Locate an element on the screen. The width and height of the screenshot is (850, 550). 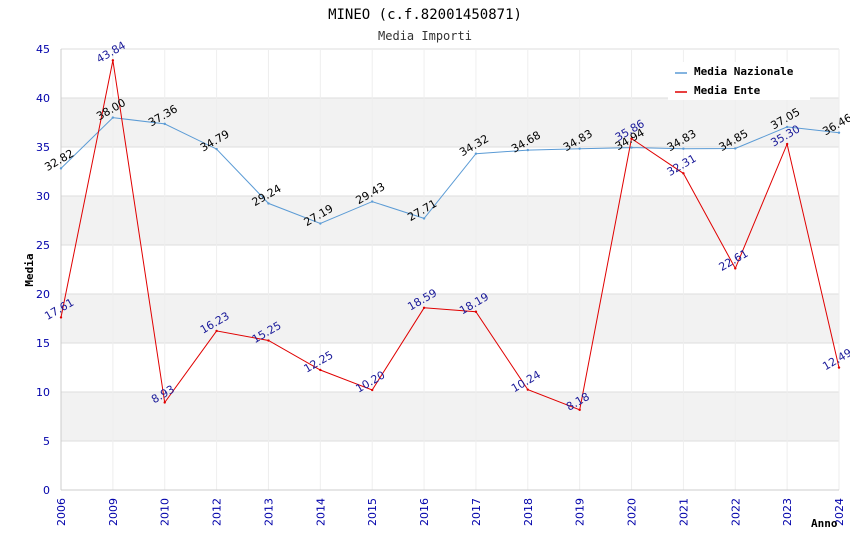
x-tick-label-2021: 2021 is located at coordinates (683, 512).